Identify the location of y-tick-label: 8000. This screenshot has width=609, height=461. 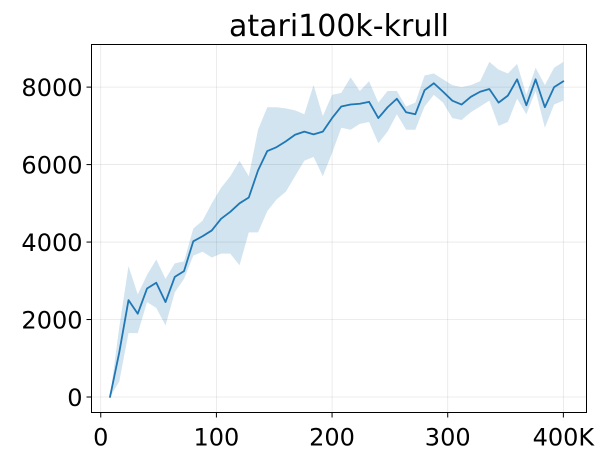
(51, 88).